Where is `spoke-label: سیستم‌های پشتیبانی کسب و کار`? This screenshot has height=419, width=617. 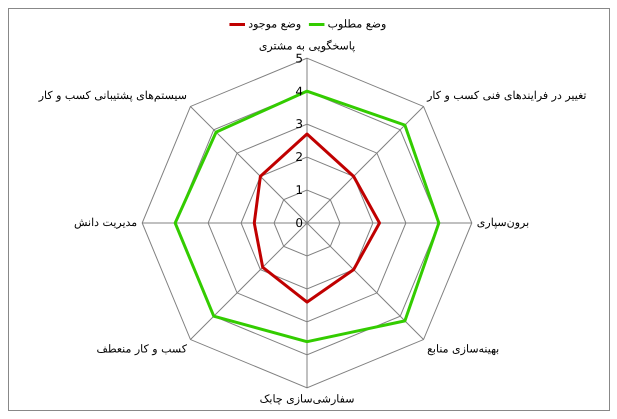 spoke-label: سیستم‌های پشتیبانی کسب و کار is located at coordinates (112, 95).